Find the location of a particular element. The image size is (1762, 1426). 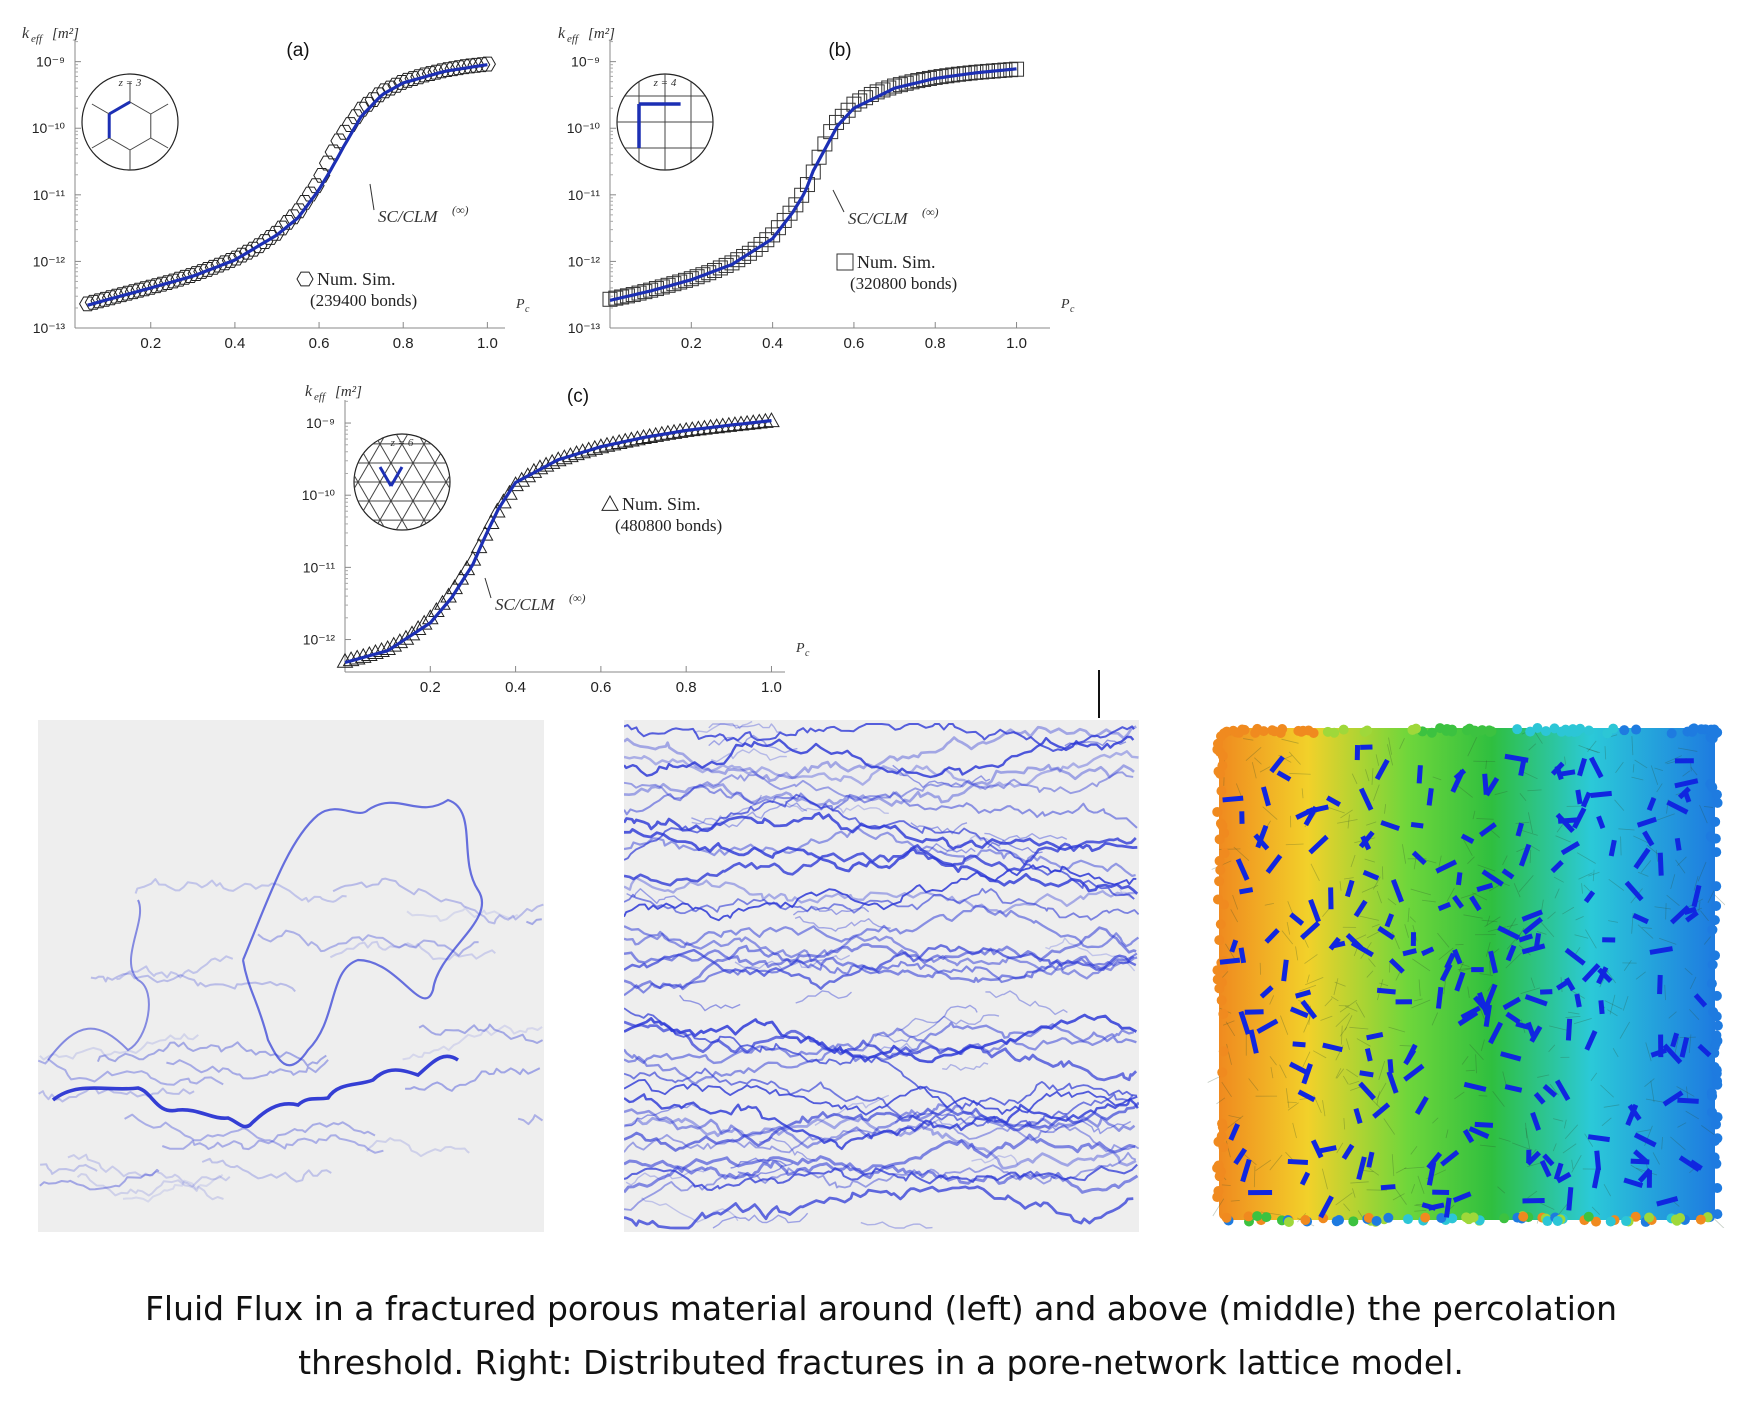

x-tick-label: 0.8 is located at coordinates (686, 687).